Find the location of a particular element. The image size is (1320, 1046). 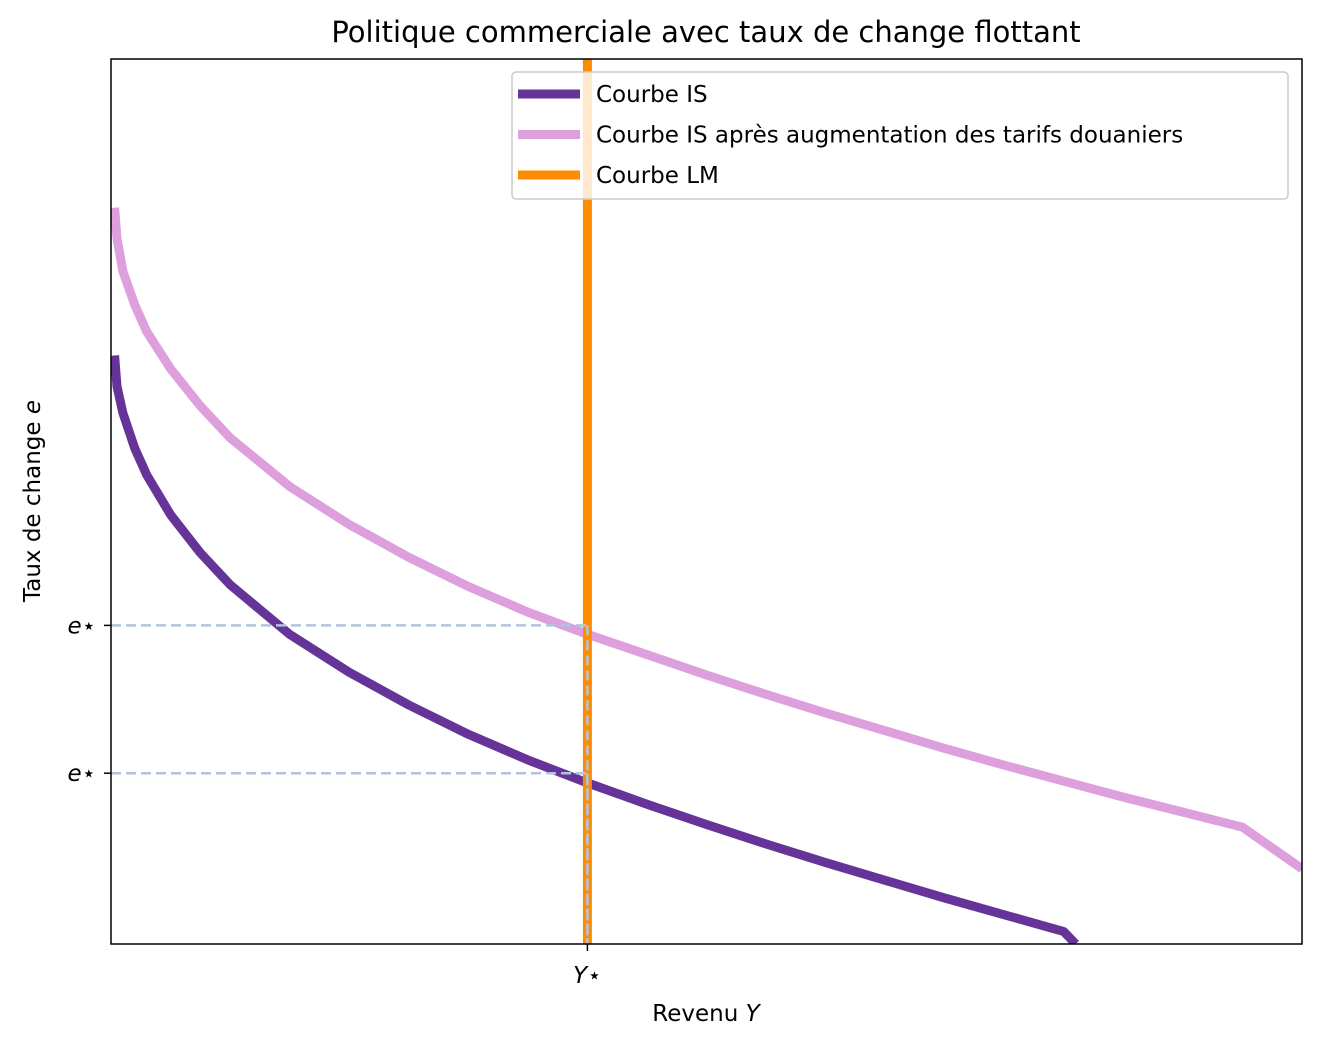

x-axis-label-var: Y is located at coordinates (754, 1014).